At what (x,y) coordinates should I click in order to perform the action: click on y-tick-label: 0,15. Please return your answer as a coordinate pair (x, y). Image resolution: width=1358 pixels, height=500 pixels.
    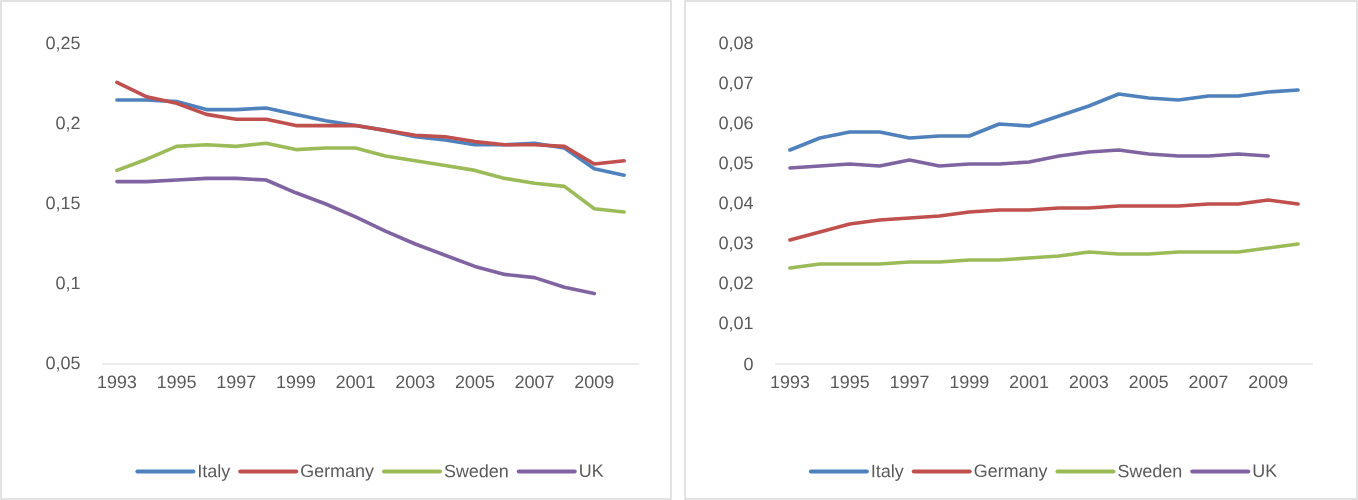
    Looking at the image, I should click on (63, 204).